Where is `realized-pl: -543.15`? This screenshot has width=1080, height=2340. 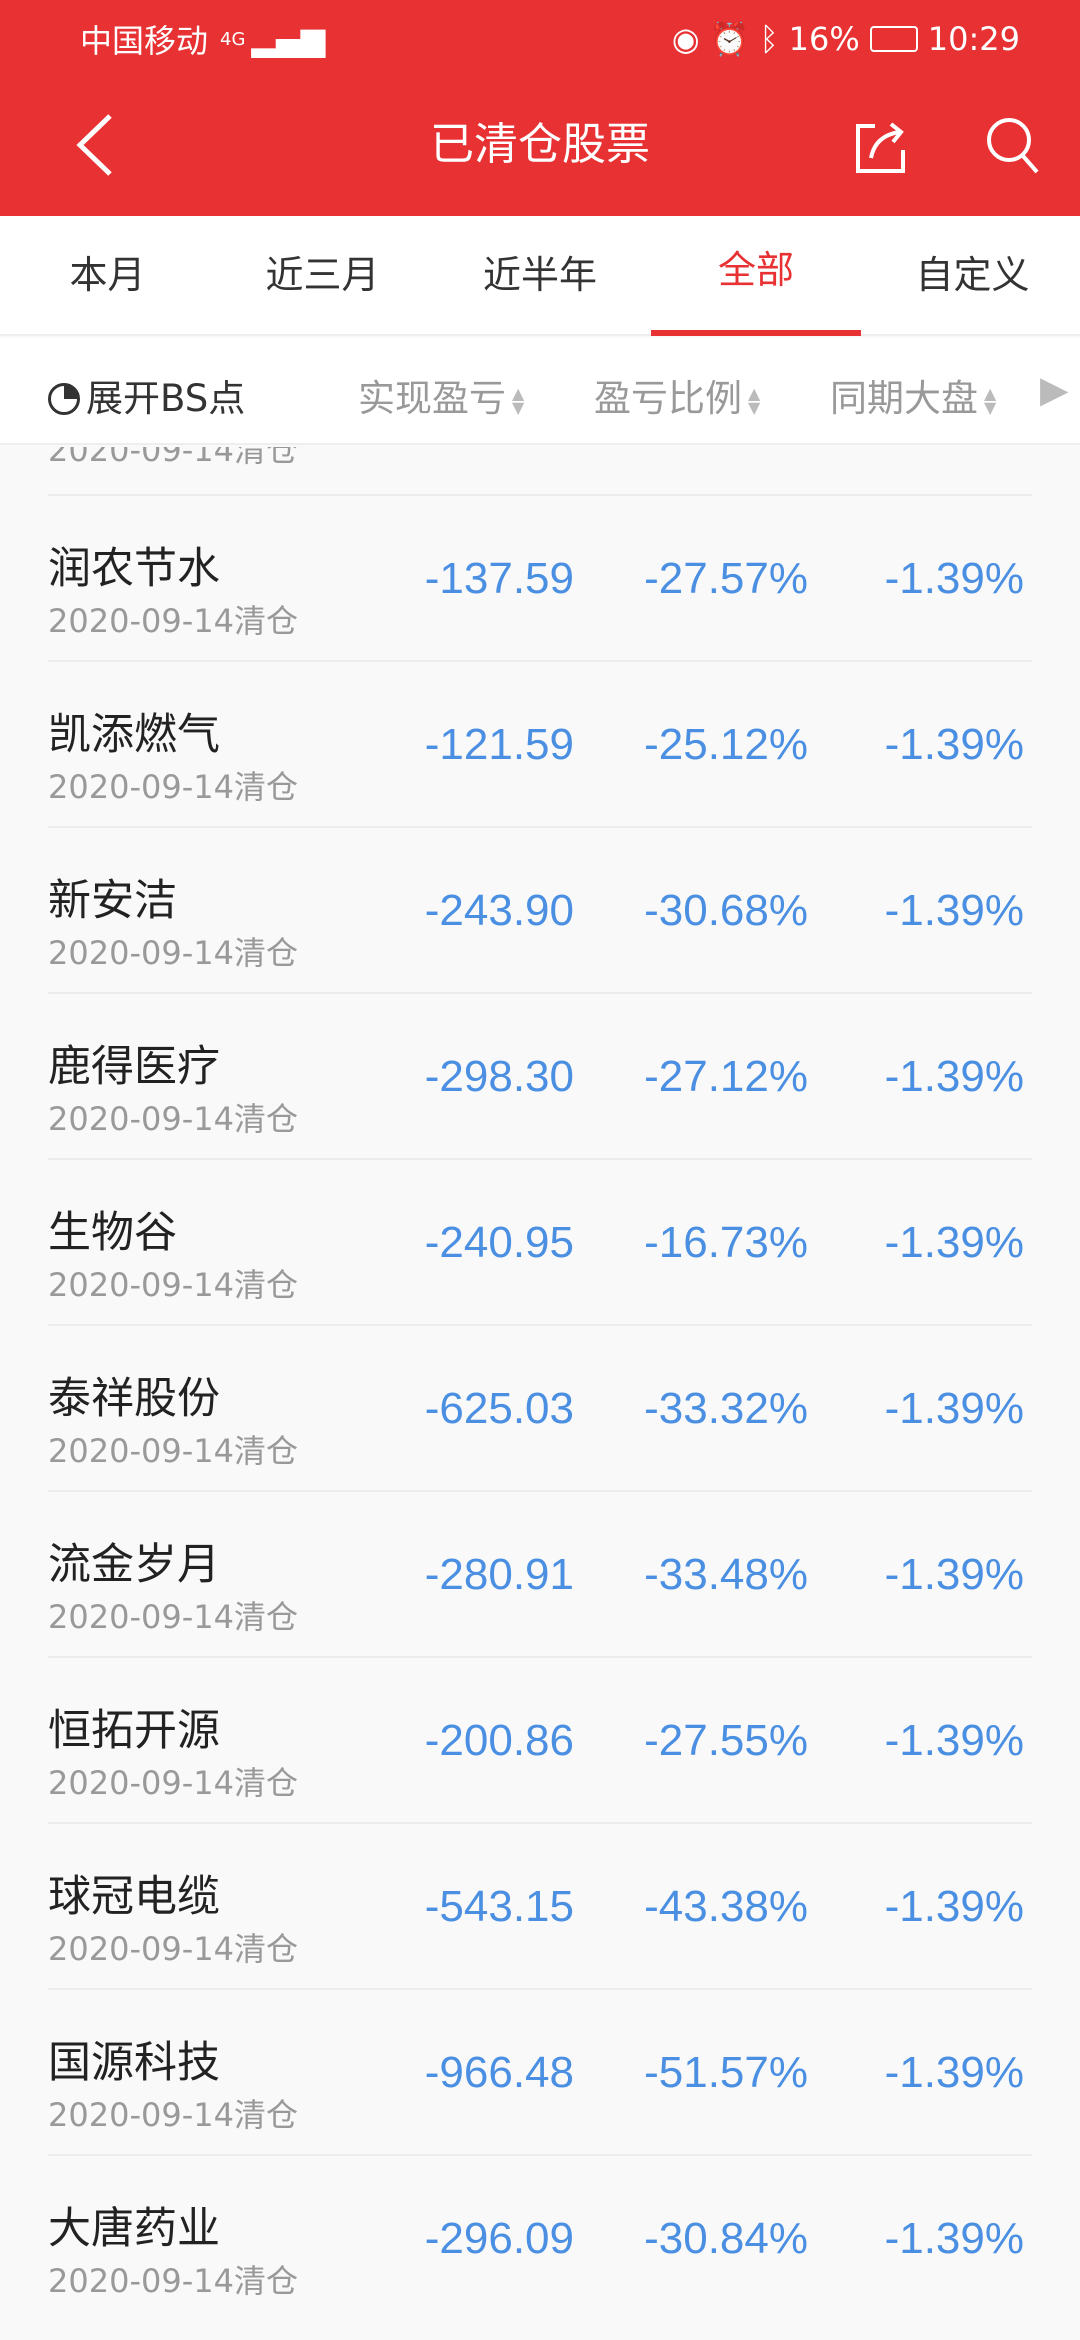
realized-pl: -543.15 is located at coordinates (499, 1906).